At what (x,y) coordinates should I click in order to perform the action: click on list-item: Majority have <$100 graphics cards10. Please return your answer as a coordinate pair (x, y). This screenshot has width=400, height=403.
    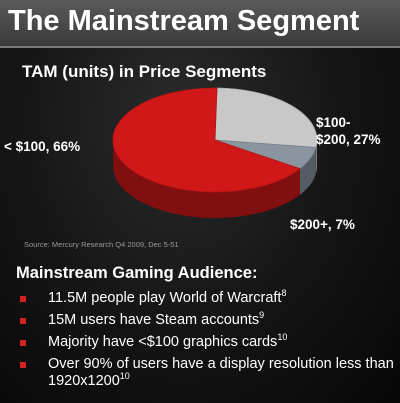
    Looking at the image, I should click on (208, 341).